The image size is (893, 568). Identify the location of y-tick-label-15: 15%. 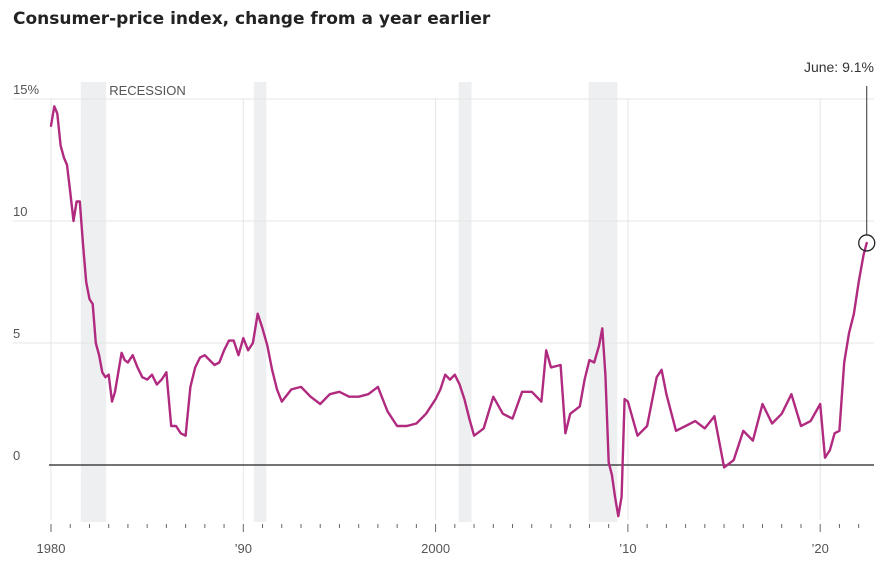
(26, 89).